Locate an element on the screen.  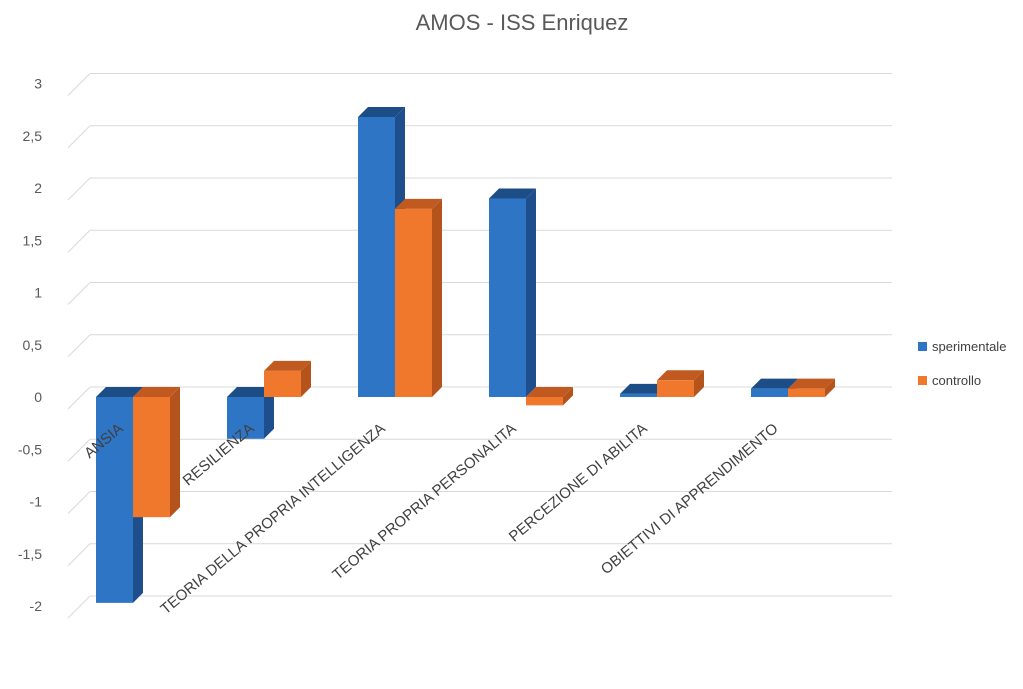
legend: sperimentale controllo is located at coordinates (962, 363).